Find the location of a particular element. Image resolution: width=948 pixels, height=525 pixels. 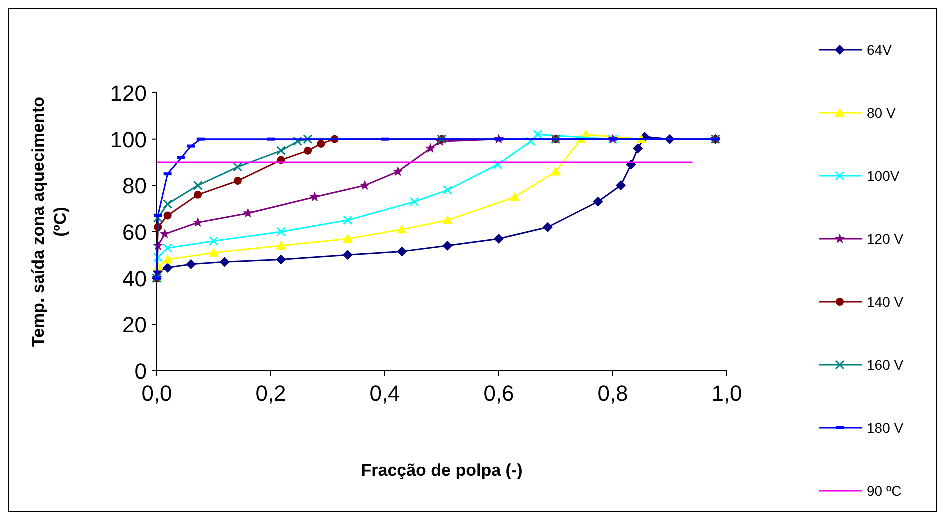

legend-label: 180 V is located at coordinates (885, 428).